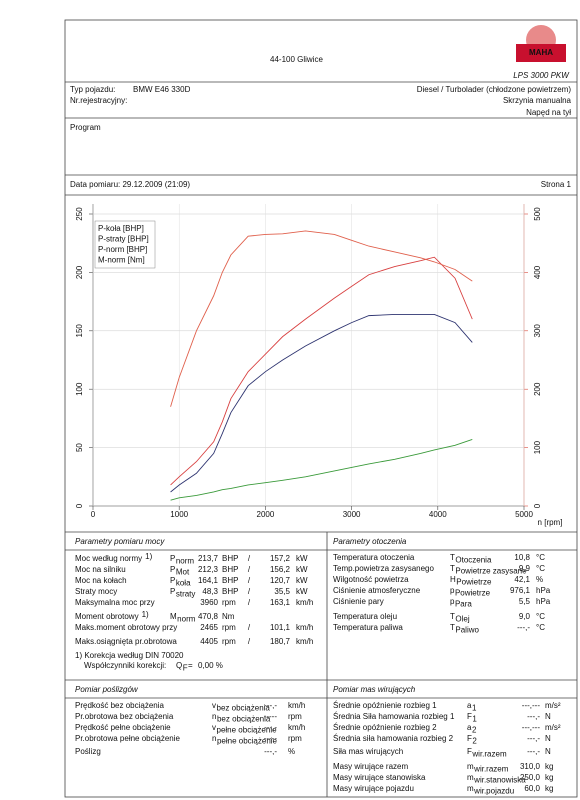 The height and width of the screenshot is (800, 580). Describe the element at coordinates (383, 568) in the screenshot. I see `row-label: Temp.powietrza zasysanego` at that location.